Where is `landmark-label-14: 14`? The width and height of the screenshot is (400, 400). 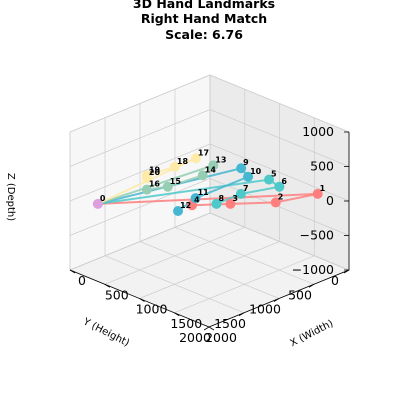 landmark-label-14: 14 is located at coordinates (211, 169).